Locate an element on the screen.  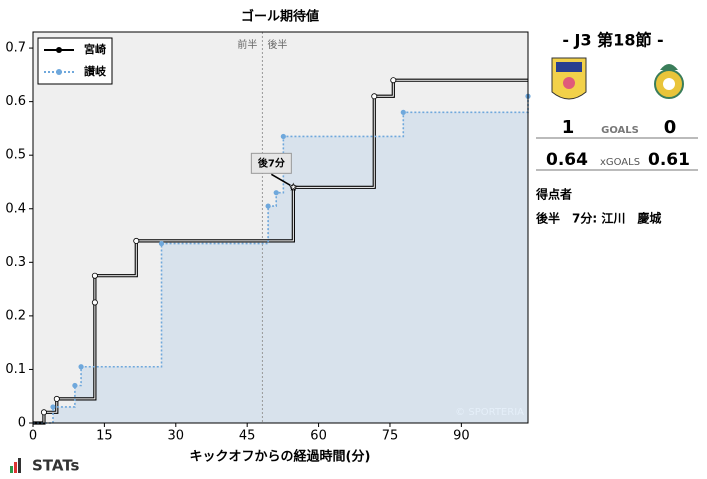
away-xg: 0.61 is located at coordinates (669, 160).